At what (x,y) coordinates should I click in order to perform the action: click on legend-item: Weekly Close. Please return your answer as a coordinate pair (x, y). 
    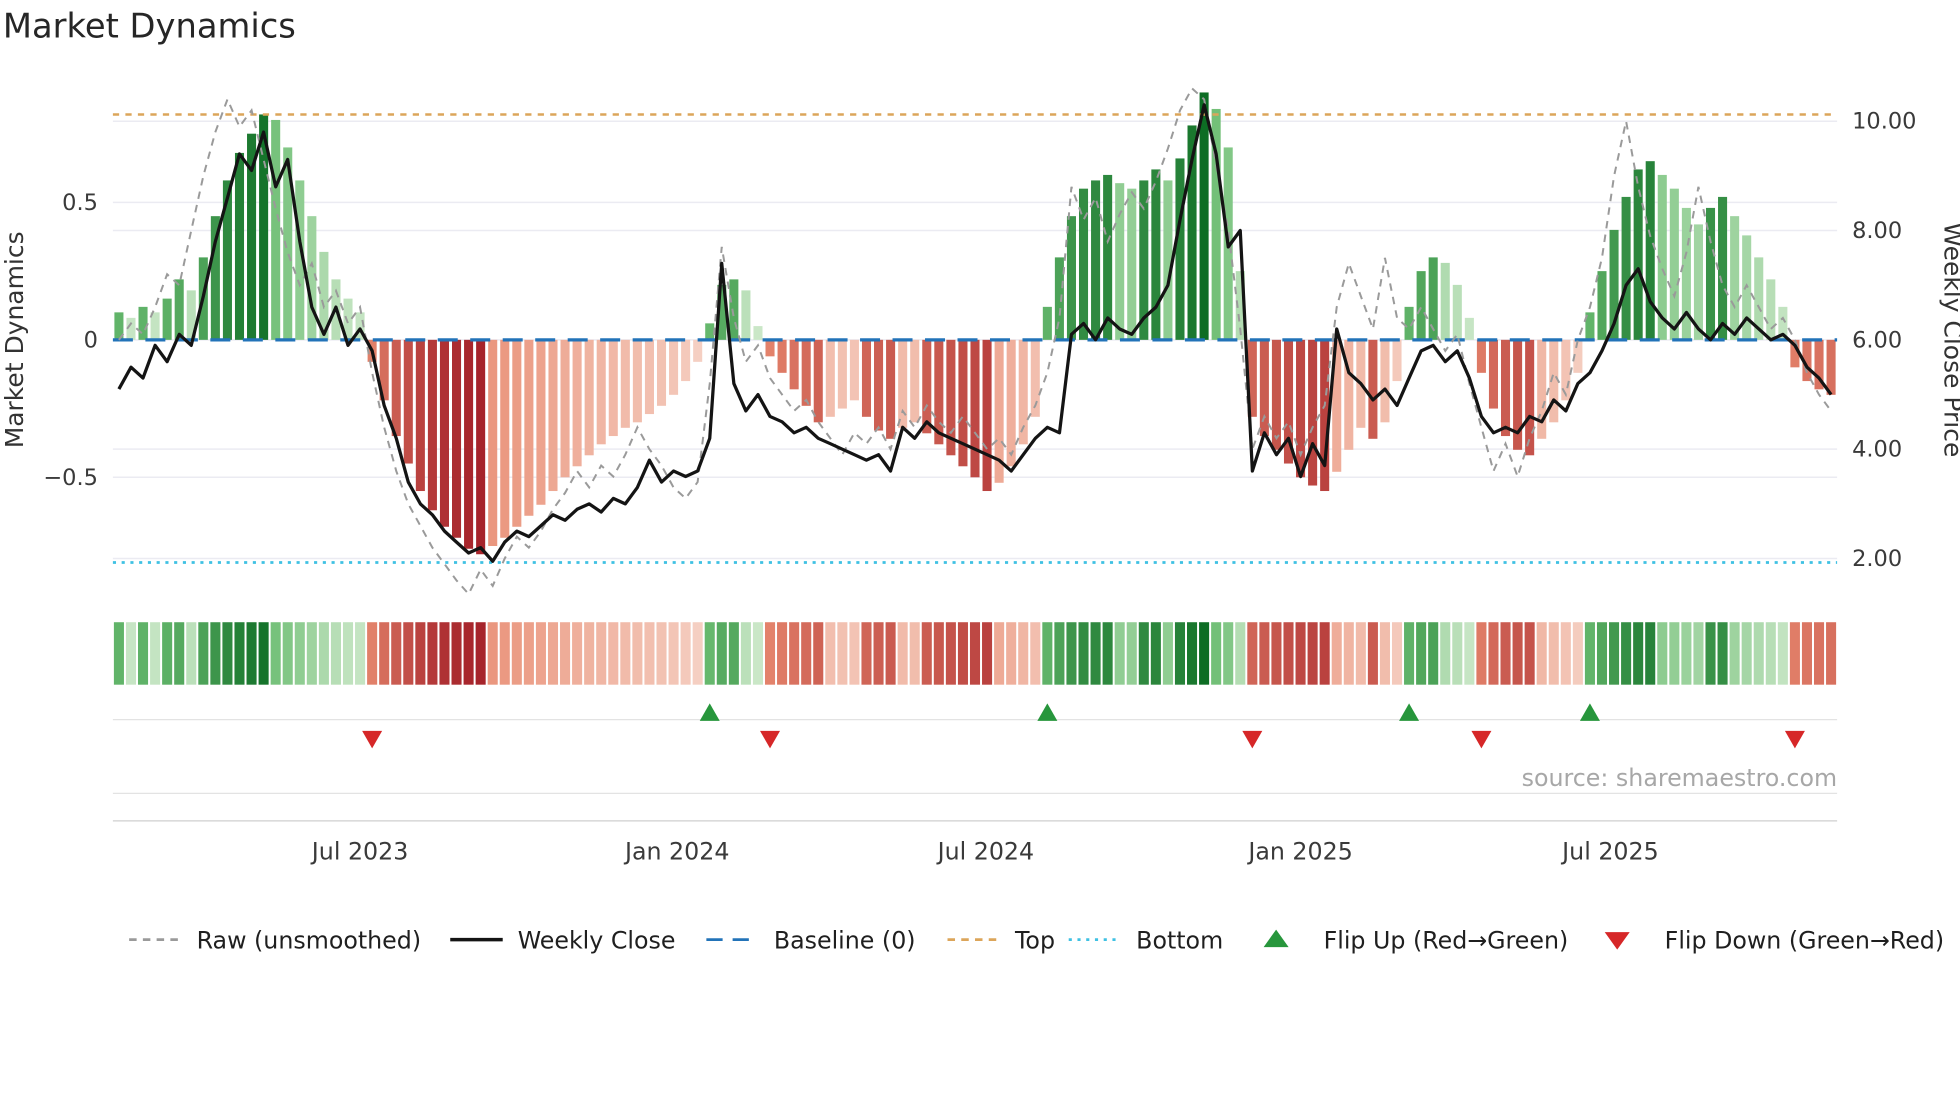
    Looking at the image, I should click on (562, 940).